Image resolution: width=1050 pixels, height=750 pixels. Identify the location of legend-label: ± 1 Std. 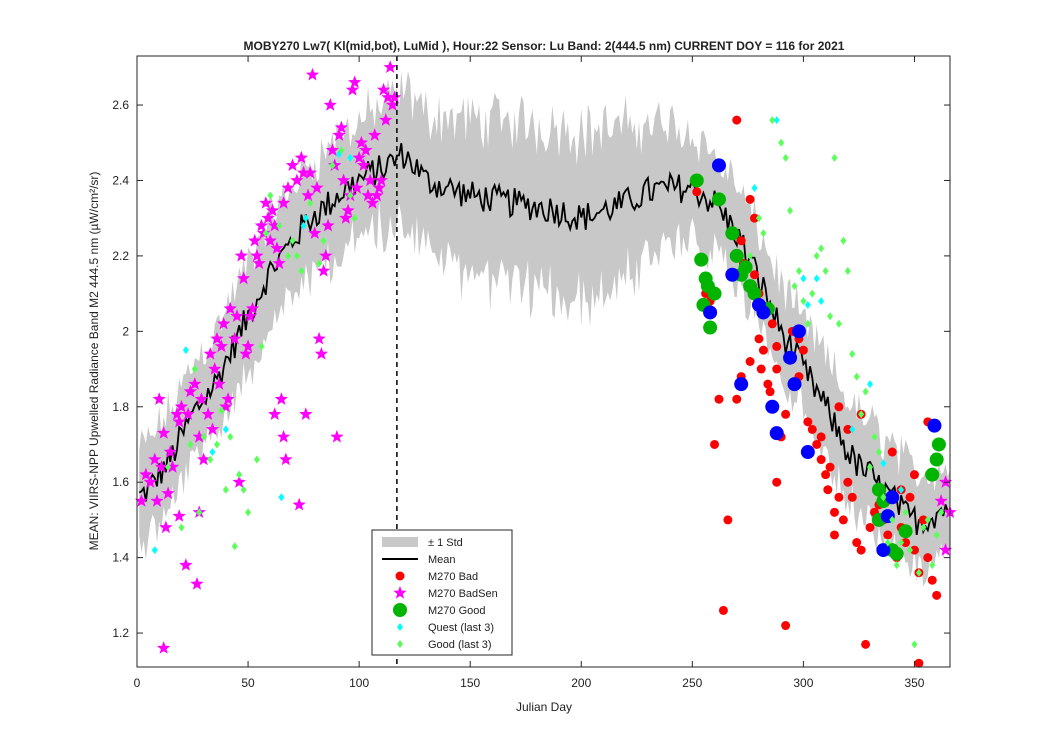
(445, 543).